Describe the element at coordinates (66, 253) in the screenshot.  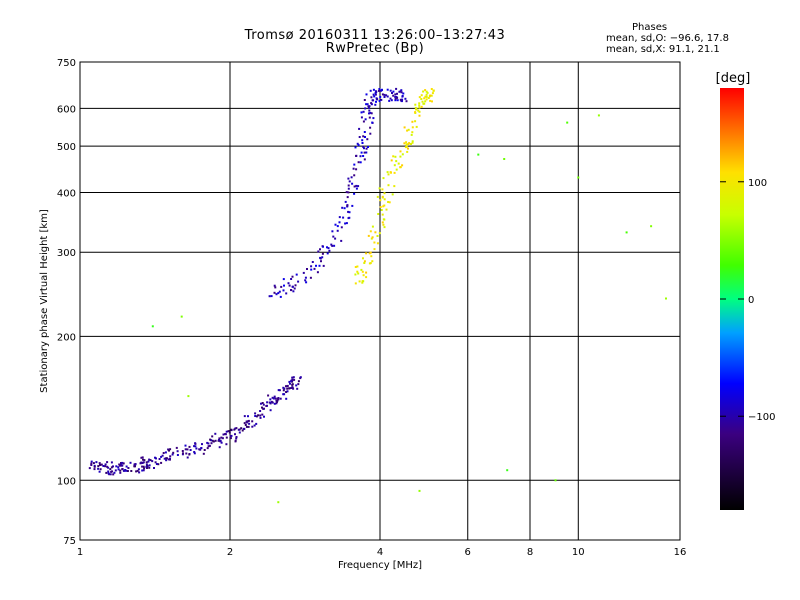
I see `y-tick-label: 300` at that location.